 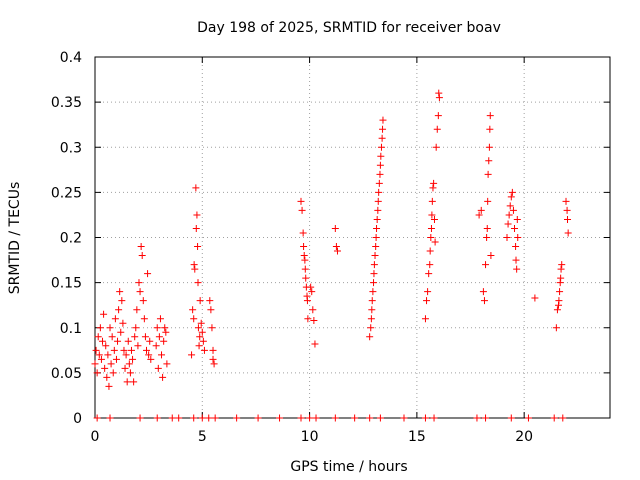 What do you see at coordinates (66, 374) in the screenshot?
I see `y-tick-label: 0.05` at bounding box center [66, 374].